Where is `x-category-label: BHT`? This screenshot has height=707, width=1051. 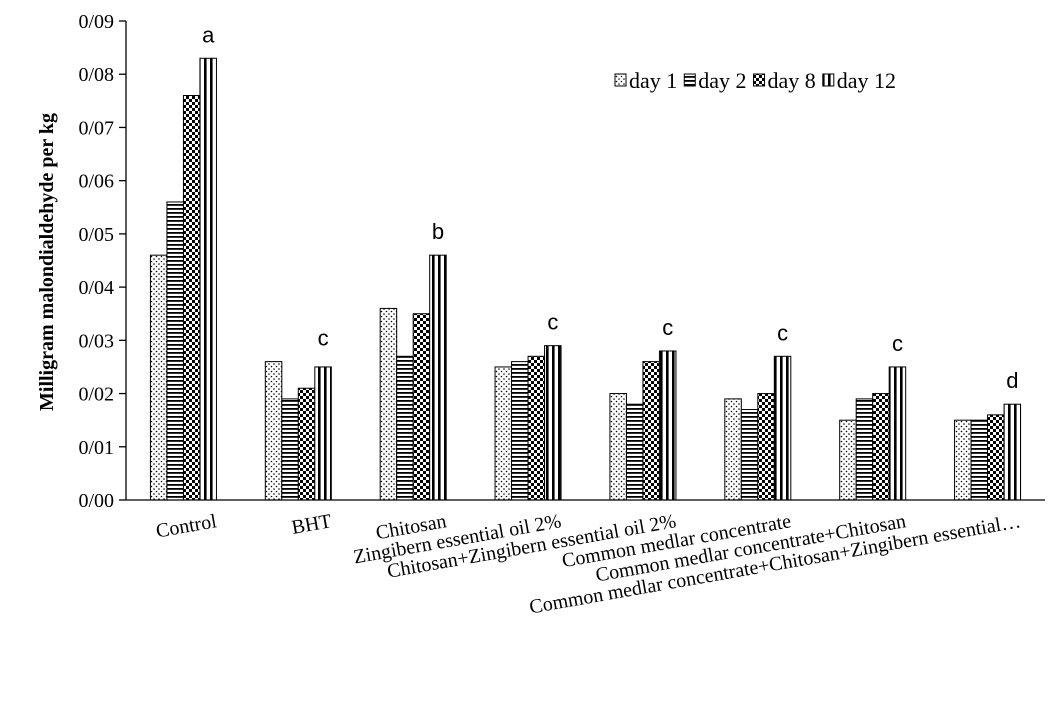 x-category-label: BHT is located at coordinates (311, 524).